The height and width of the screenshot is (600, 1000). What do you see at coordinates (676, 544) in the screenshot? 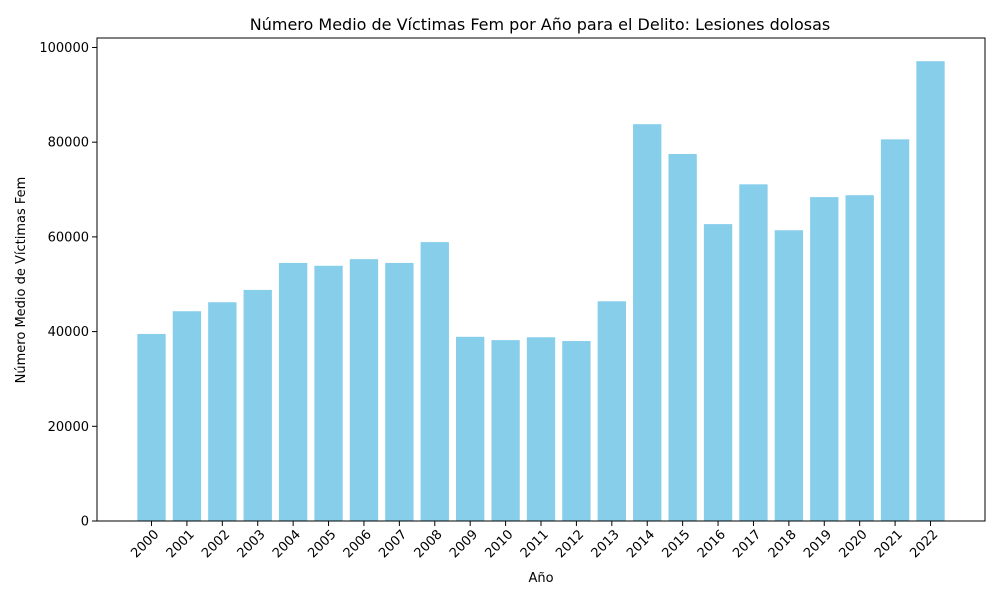
I see `x-tick-label-2015: 2015` at bounding box center [676, 544].